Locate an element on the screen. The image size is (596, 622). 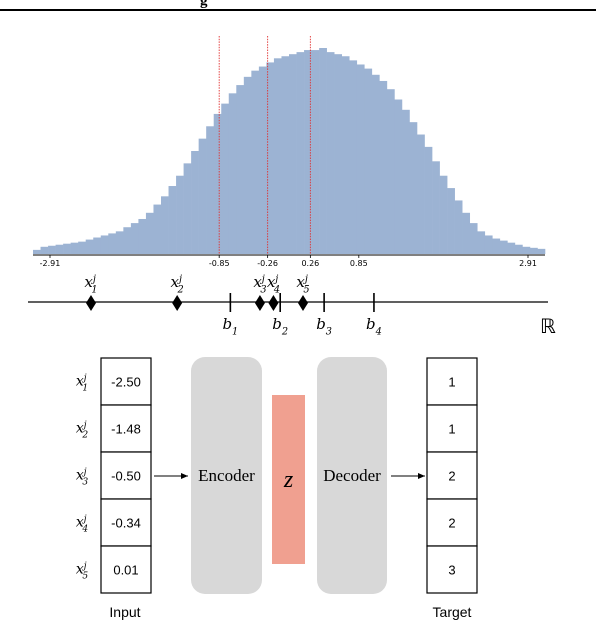
decoder-label: Decoder is located at coordinates (352, 475).